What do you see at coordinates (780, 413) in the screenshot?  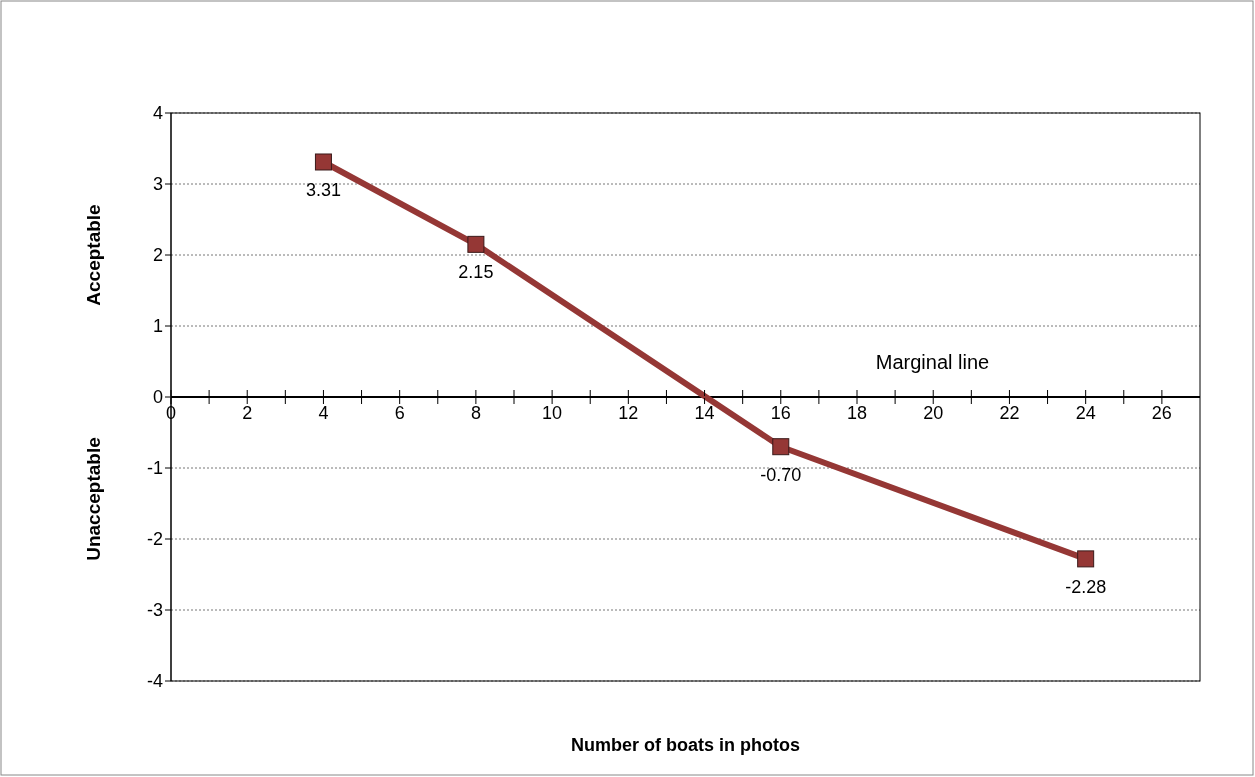 I see `x-tick-label: 16` at bounding box center [780, 413].